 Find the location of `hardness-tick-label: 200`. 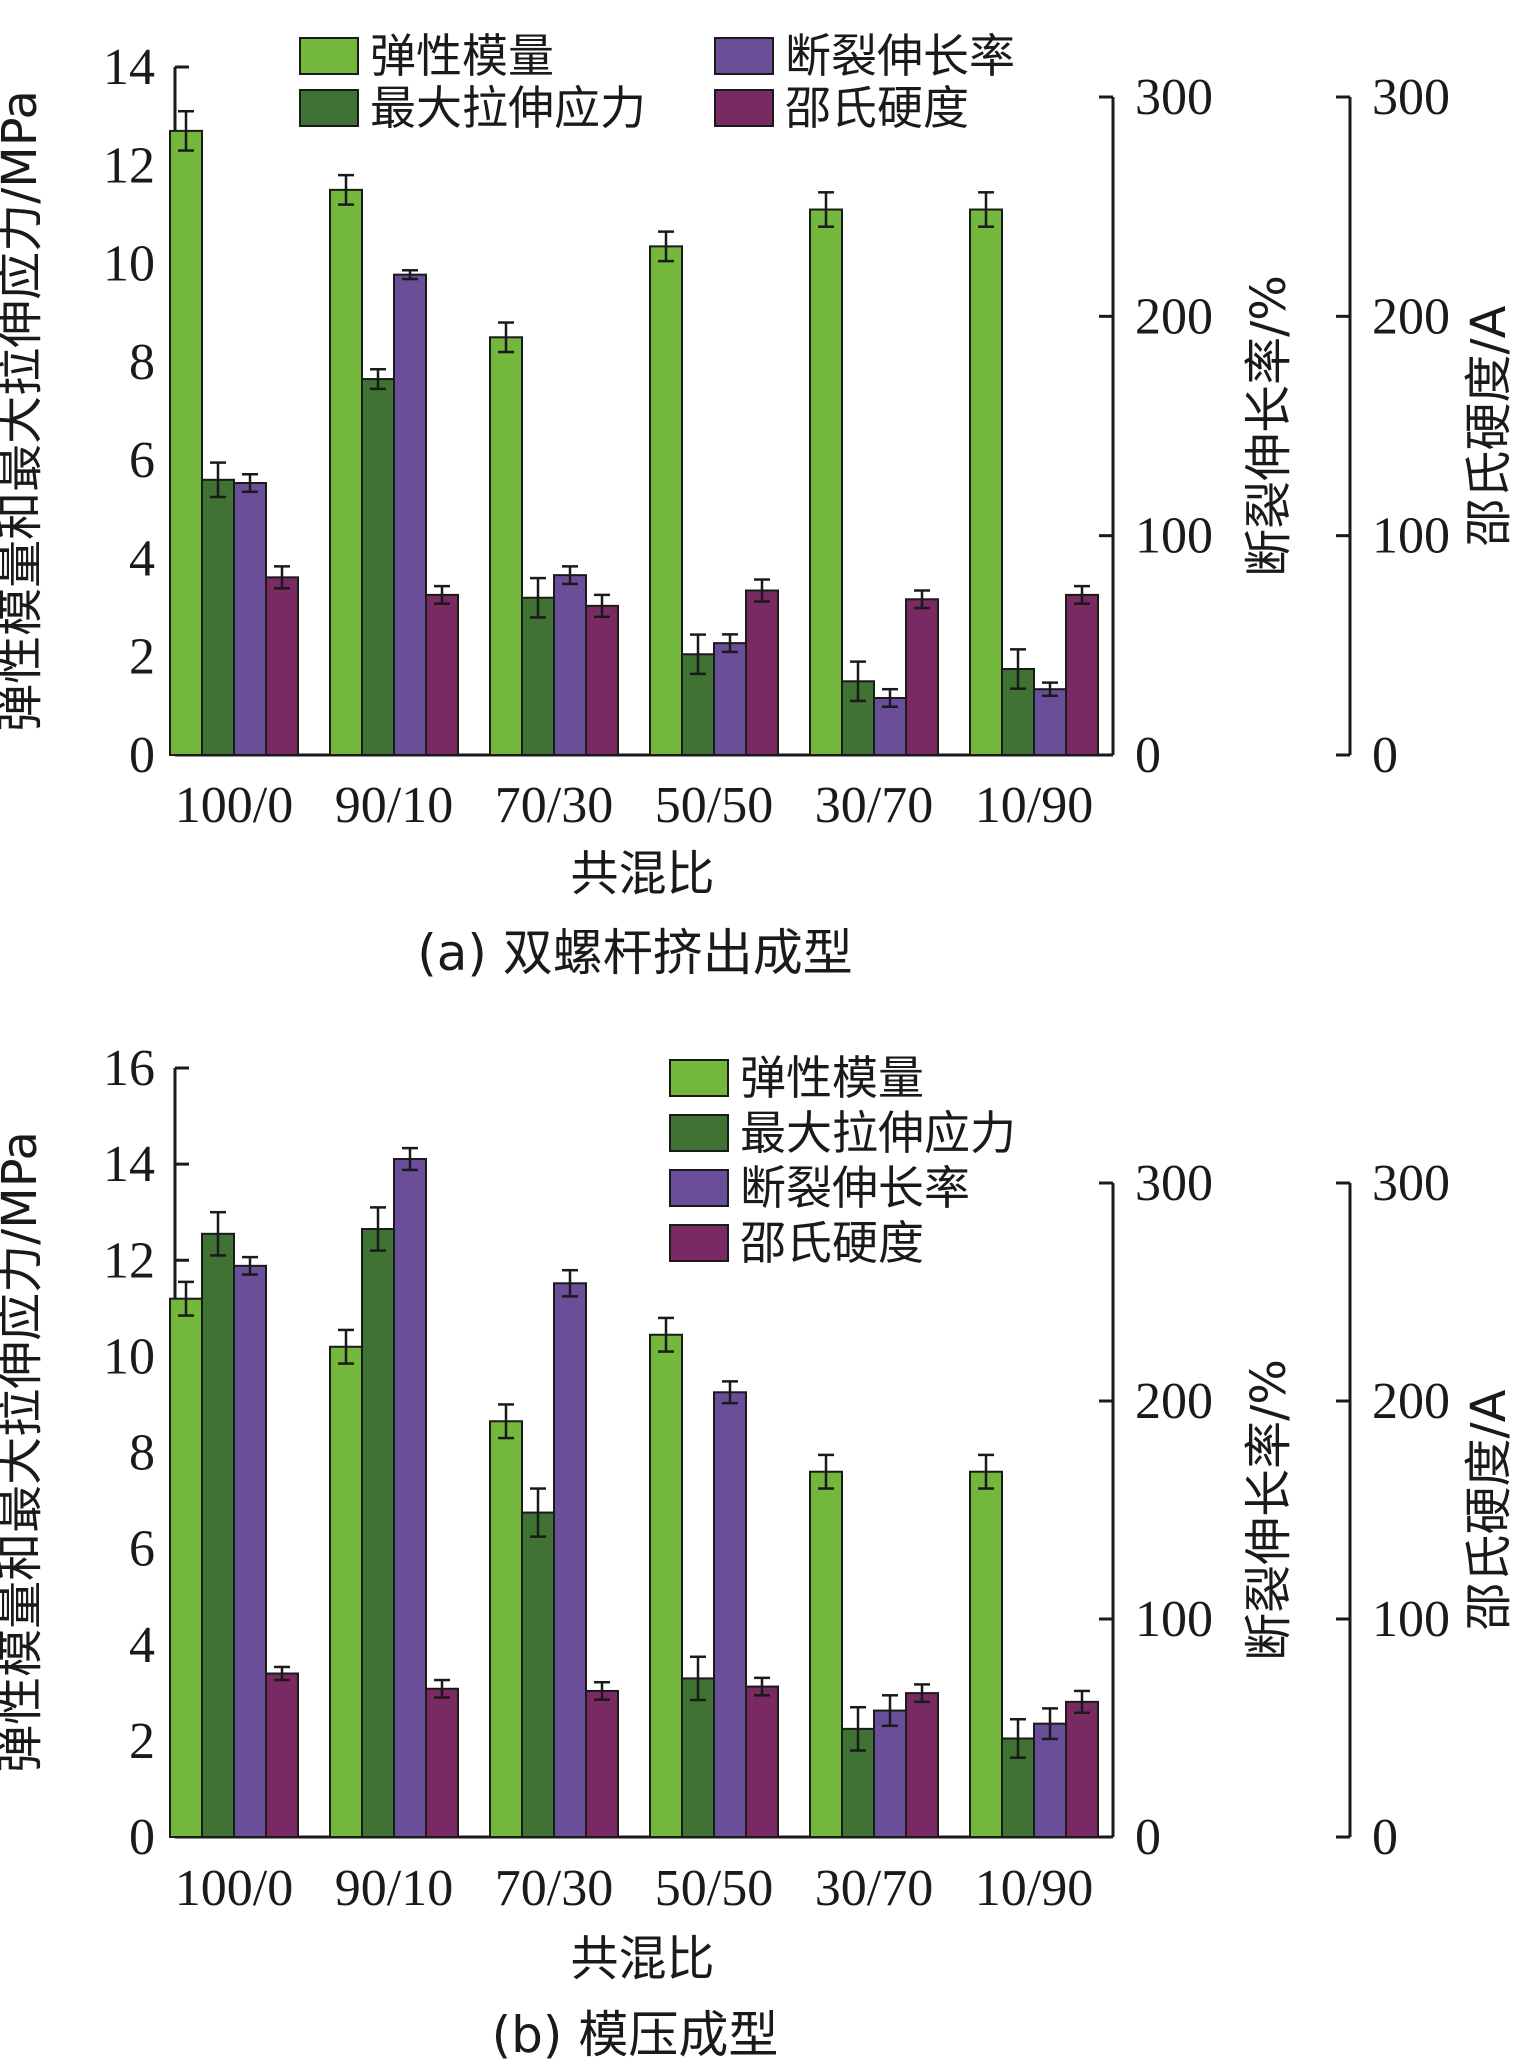

hardness-tick-label: 200 is located at coordinates (1411, 316).